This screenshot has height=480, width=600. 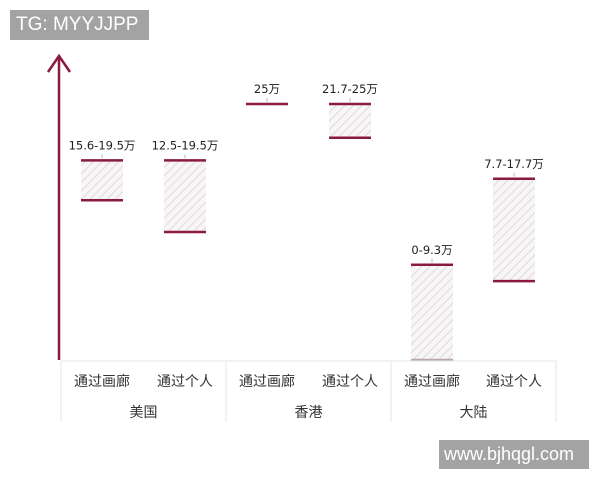 What do you see at coordinates (267, 89) in the screenshot?
I see `data-label: 25万` at bounding box center [267, 89].